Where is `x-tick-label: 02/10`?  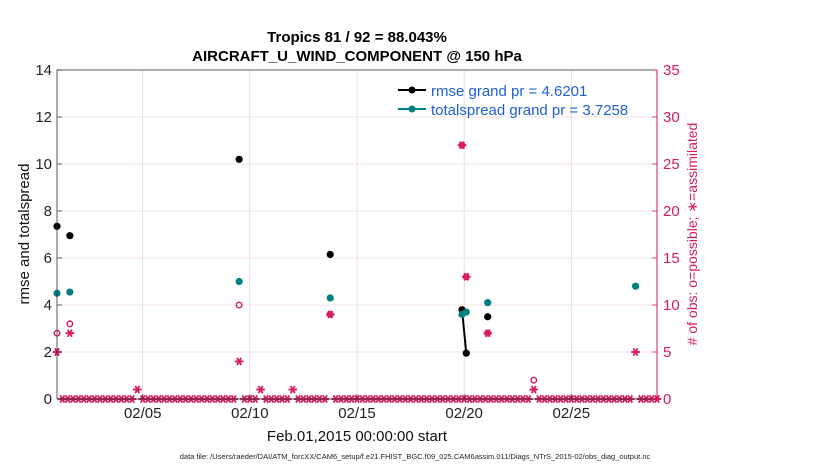
x-tick-label: 02/10 is located at coordinates (250, 413).